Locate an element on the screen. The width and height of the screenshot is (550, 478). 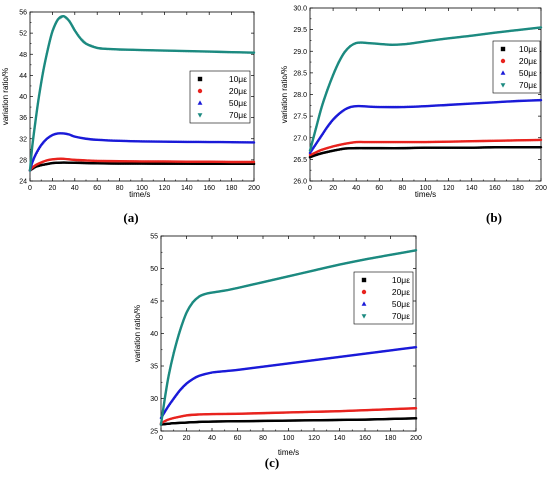
y-tick-label: 26.0 is located at coordinates (300, 182).